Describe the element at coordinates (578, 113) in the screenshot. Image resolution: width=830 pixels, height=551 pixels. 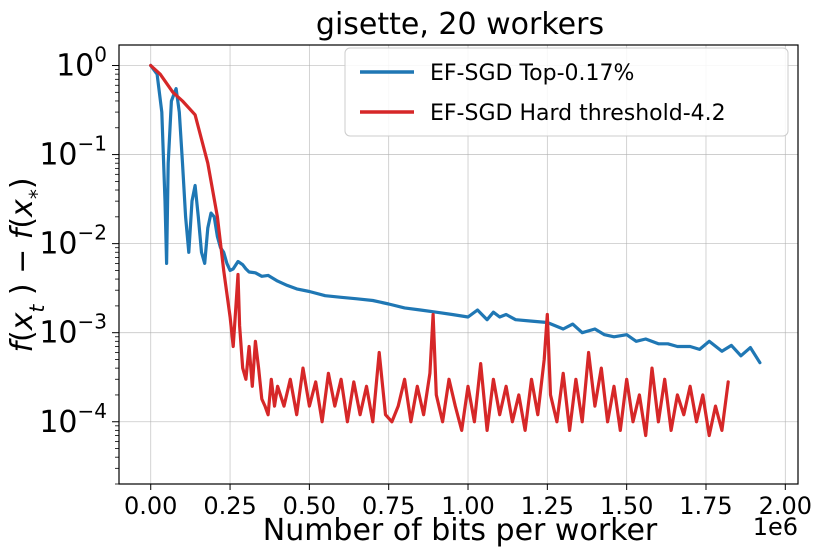
I see `legend-label-hard-threshold: EF-SGD Hard threshold-4.2` at that location.